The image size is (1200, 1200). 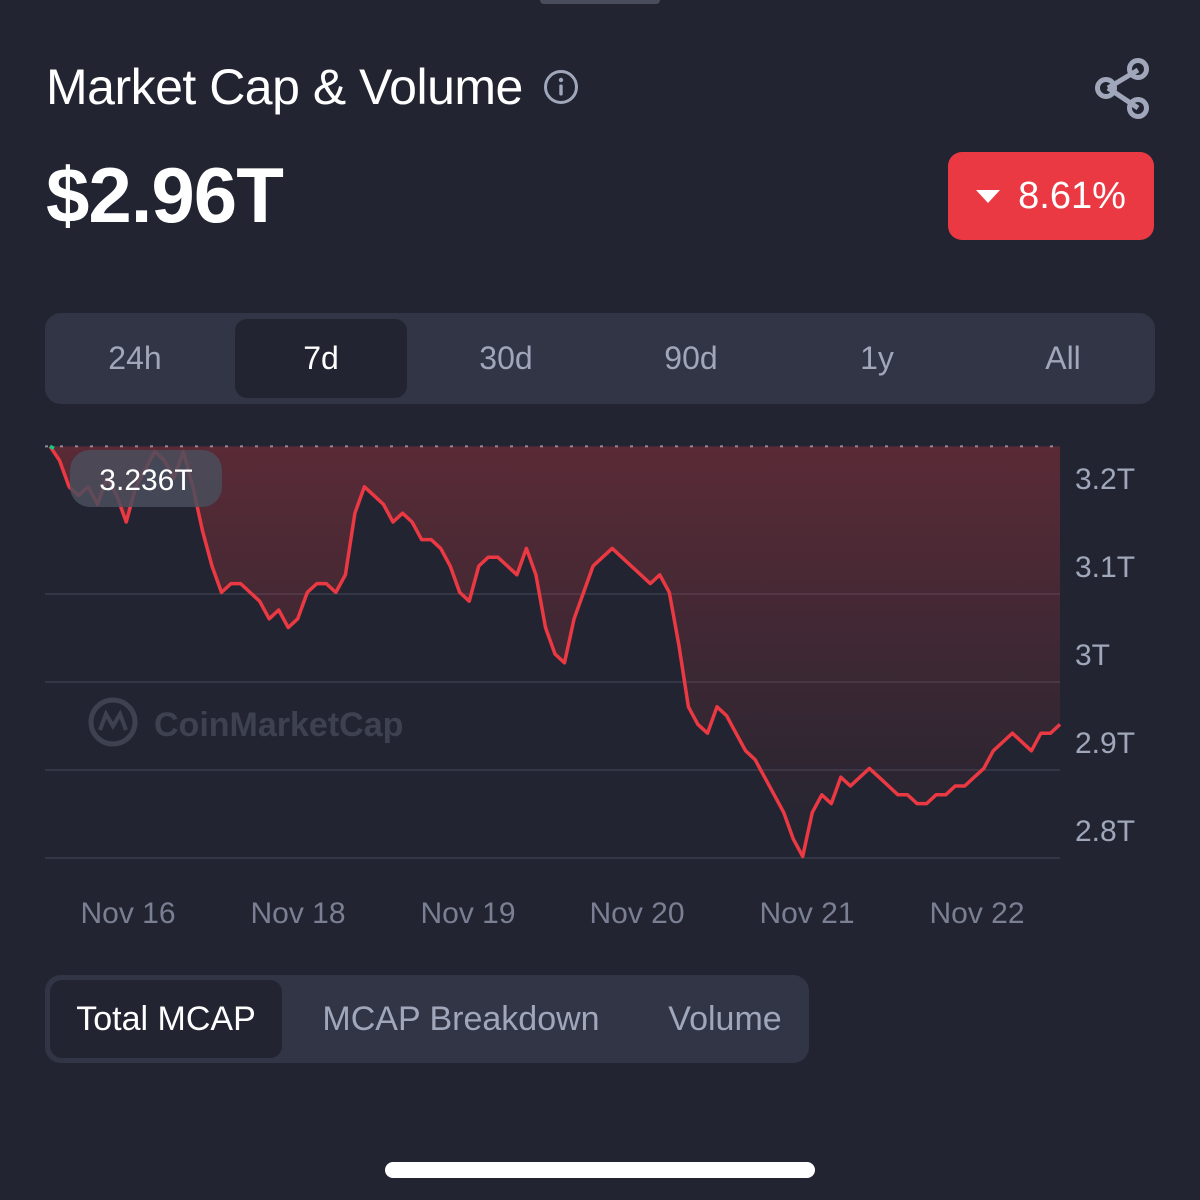 What do you see at coordinates (636, 913) in the screenshot?
I see `x-tick-label: Nov 20` at bounding box center [636, 913].